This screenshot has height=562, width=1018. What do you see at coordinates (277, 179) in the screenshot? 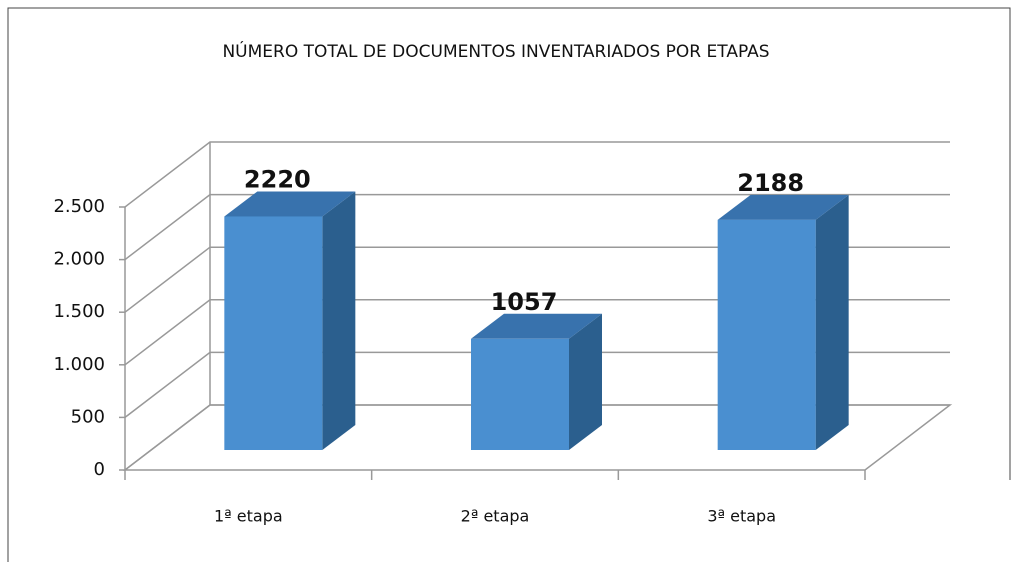
I see `value-label: 2220` at bounding box center [277, 179].